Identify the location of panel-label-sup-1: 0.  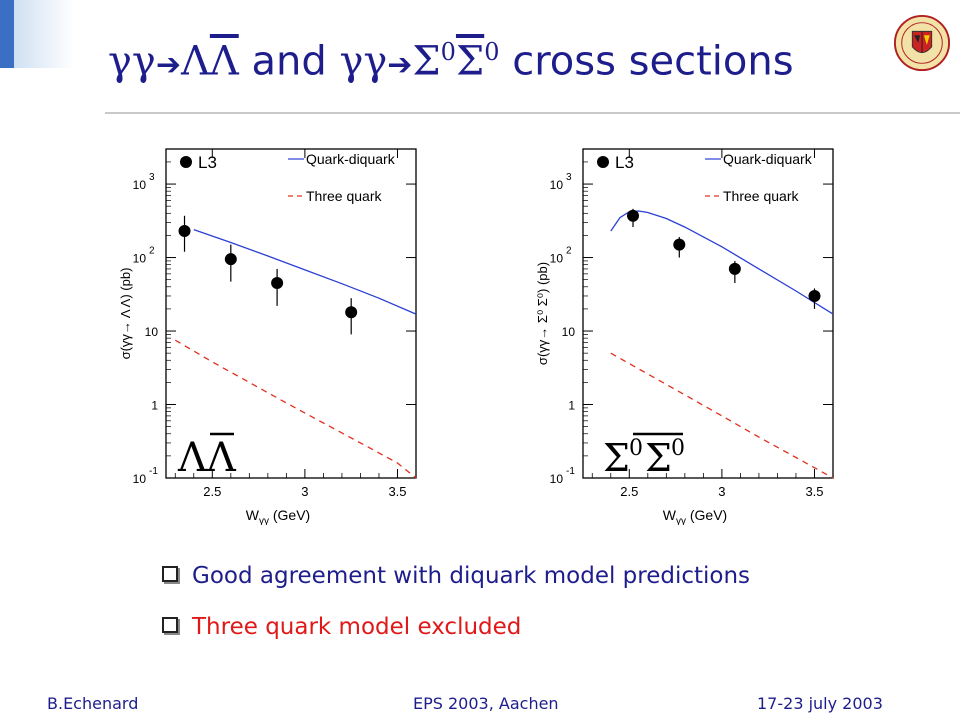
(636, 448).